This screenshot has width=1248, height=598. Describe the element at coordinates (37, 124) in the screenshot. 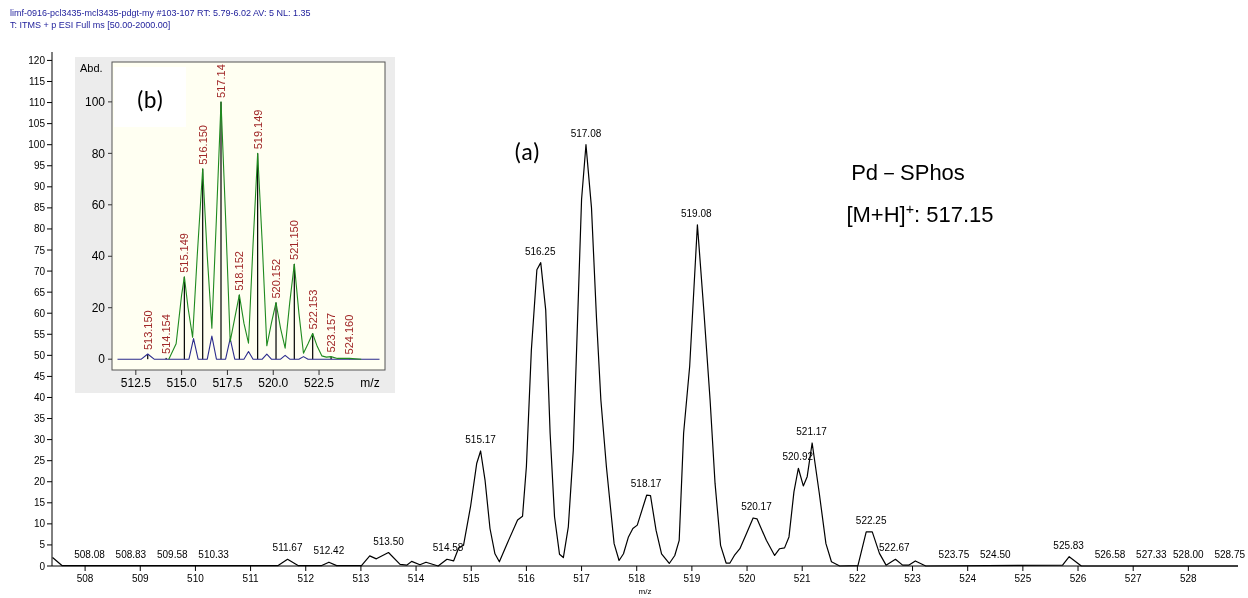

I see `y-tick-label: 105` at that location.